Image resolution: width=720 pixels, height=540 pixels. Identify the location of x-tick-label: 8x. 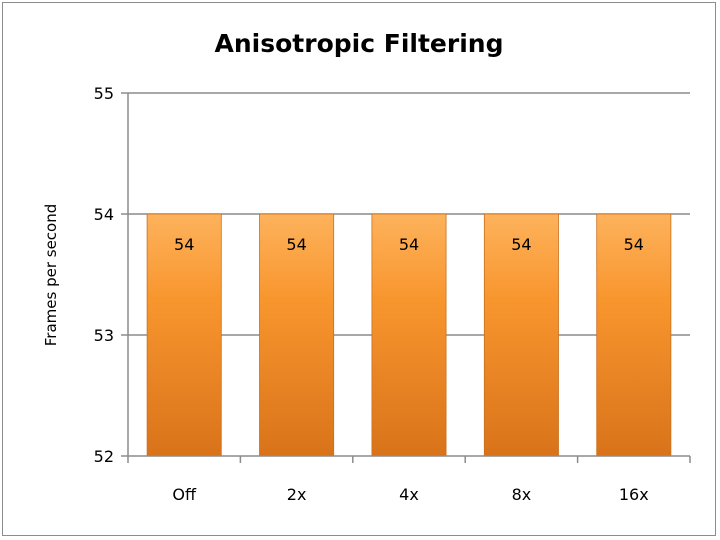
(522, 494).